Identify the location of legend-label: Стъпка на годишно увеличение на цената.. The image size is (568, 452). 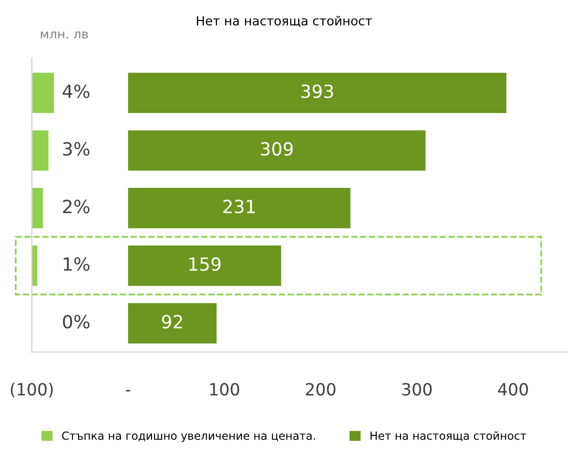
(189, 436).